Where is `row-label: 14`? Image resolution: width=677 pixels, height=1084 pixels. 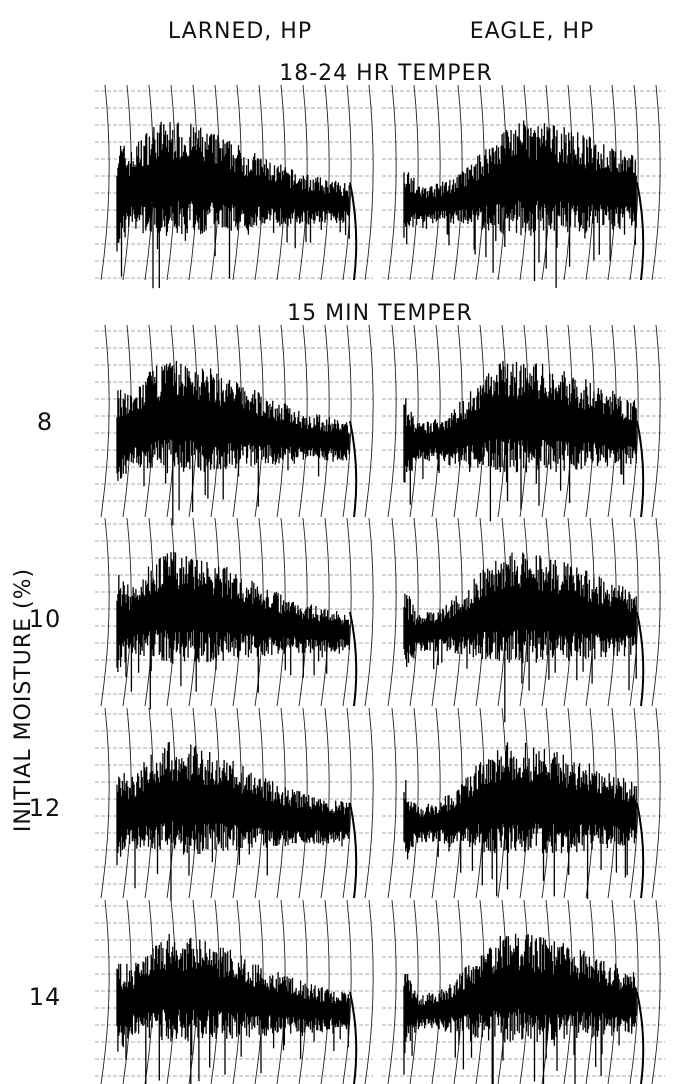
row-label: 14 is located at coordinates (45, 997).